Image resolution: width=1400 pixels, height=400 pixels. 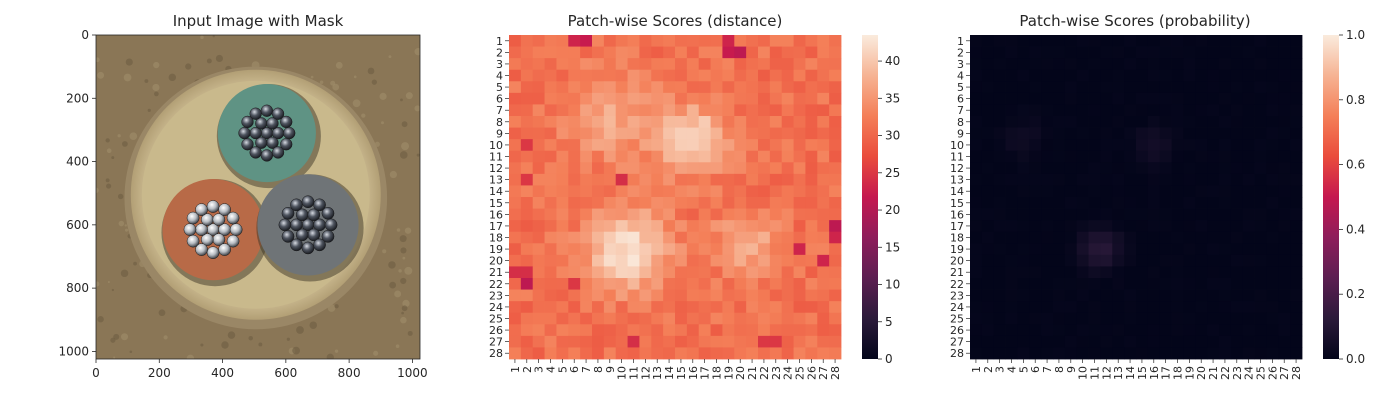 What do you see at coordinates (957, 180) in the screenshot?
I see `y-tick-label: 13` at bounding box center [957, 180].